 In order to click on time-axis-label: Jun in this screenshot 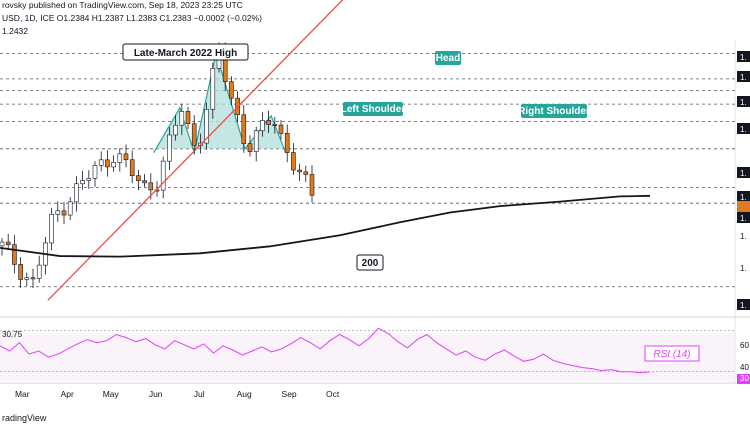, I will do `click(156, 394)`.